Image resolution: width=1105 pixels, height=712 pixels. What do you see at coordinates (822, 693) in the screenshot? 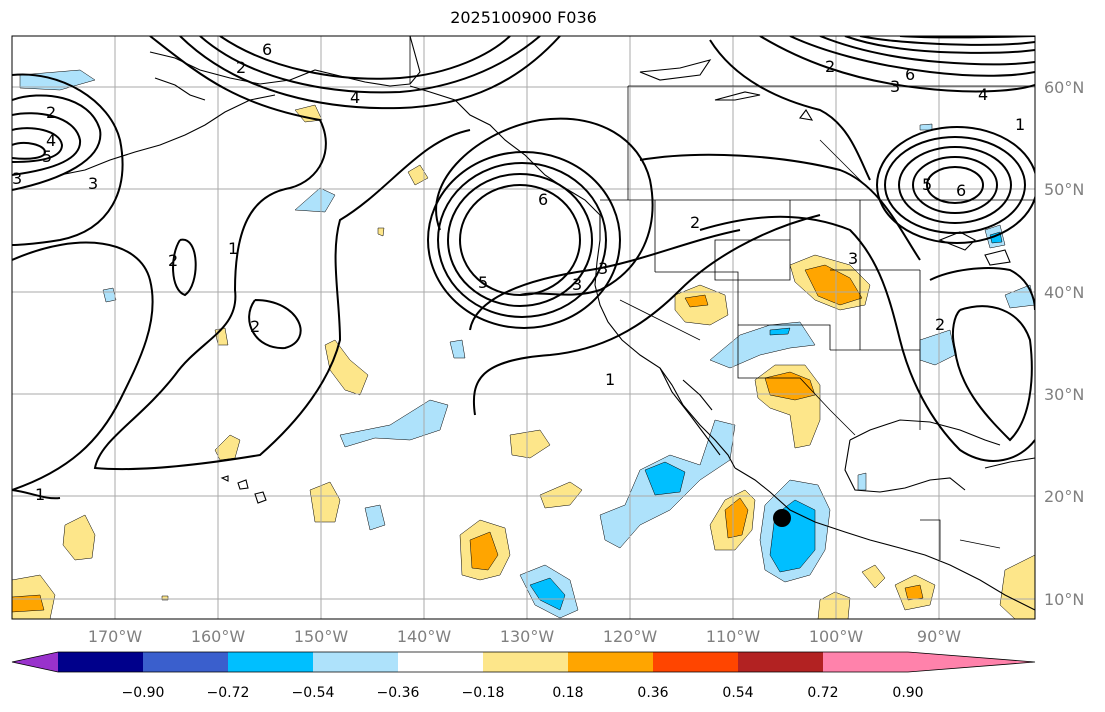
I see `colorbar-tick-label: 0.72` at bounding box center [822, 693].